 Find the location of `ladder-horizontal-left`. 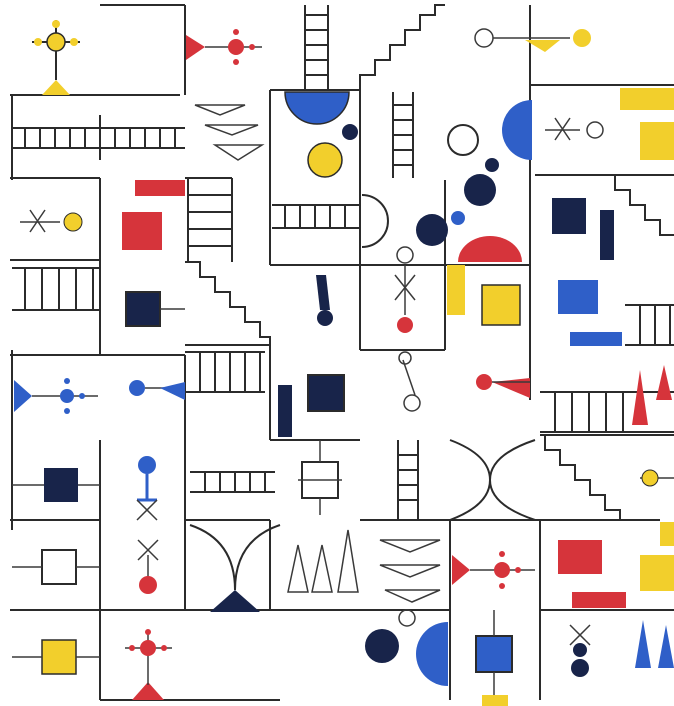

ladder-horizontal-left is located at coordinates (98, 137).